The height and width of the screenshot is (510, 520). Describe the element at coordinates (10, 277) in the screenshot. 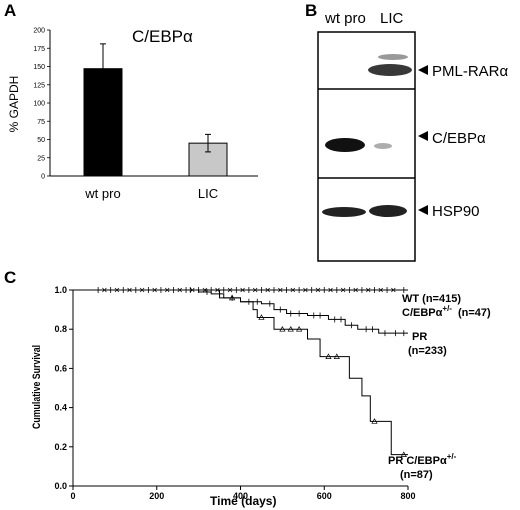

I see `panel-c-letter: C` at that location.